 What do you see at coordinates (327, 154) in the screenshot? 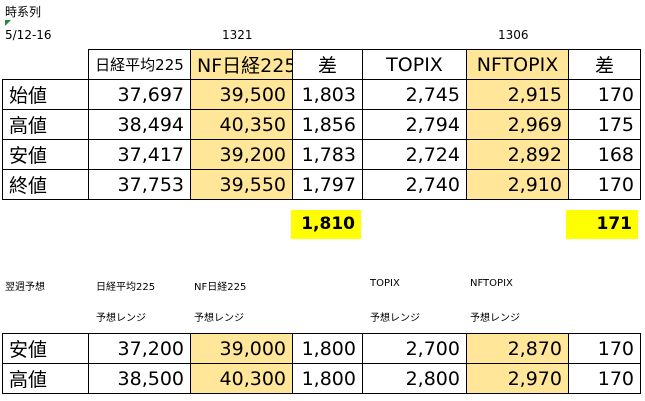
I see `cell-diff1: 1,783` at bounding box center [327, 154].